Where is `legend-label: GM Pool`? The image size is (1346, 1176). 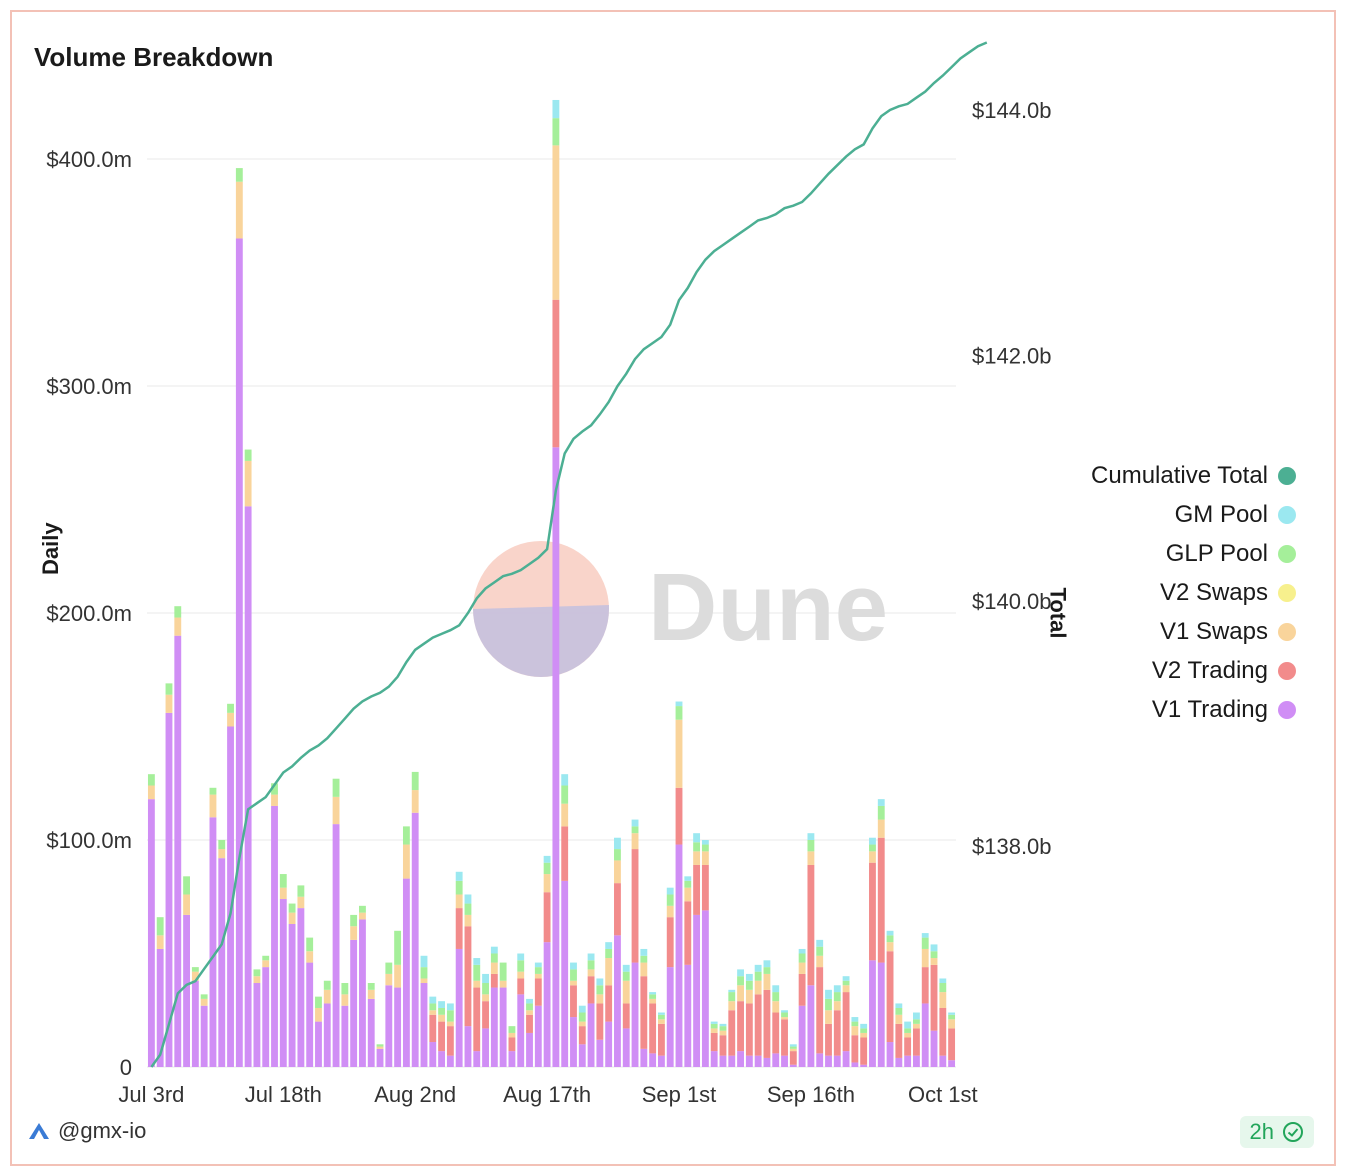
legend-label: GM Pool is located at coordinates (1221, 514).